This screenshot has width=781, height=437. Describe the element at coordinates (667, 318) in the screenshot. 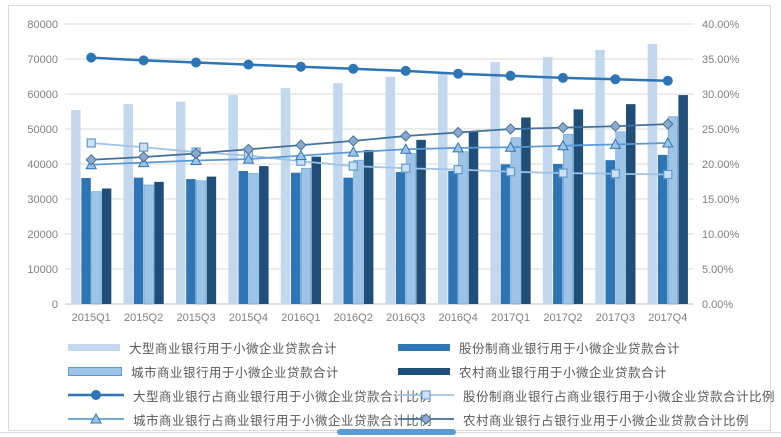

I see `x-axis-category-label: 2017Q4` at that location.